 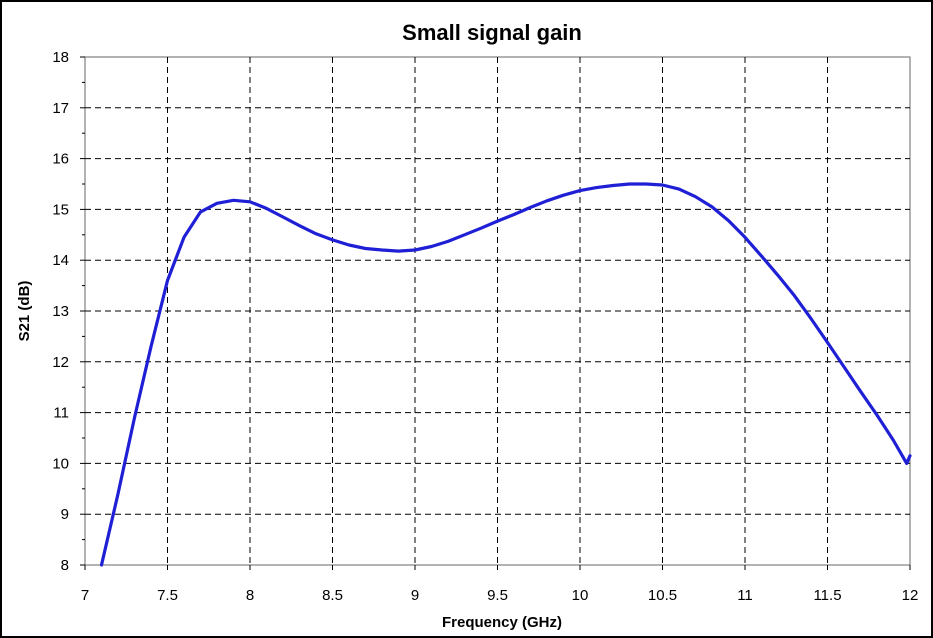 I want to click on y-tick-label: 17, so click(x=60, y=108).